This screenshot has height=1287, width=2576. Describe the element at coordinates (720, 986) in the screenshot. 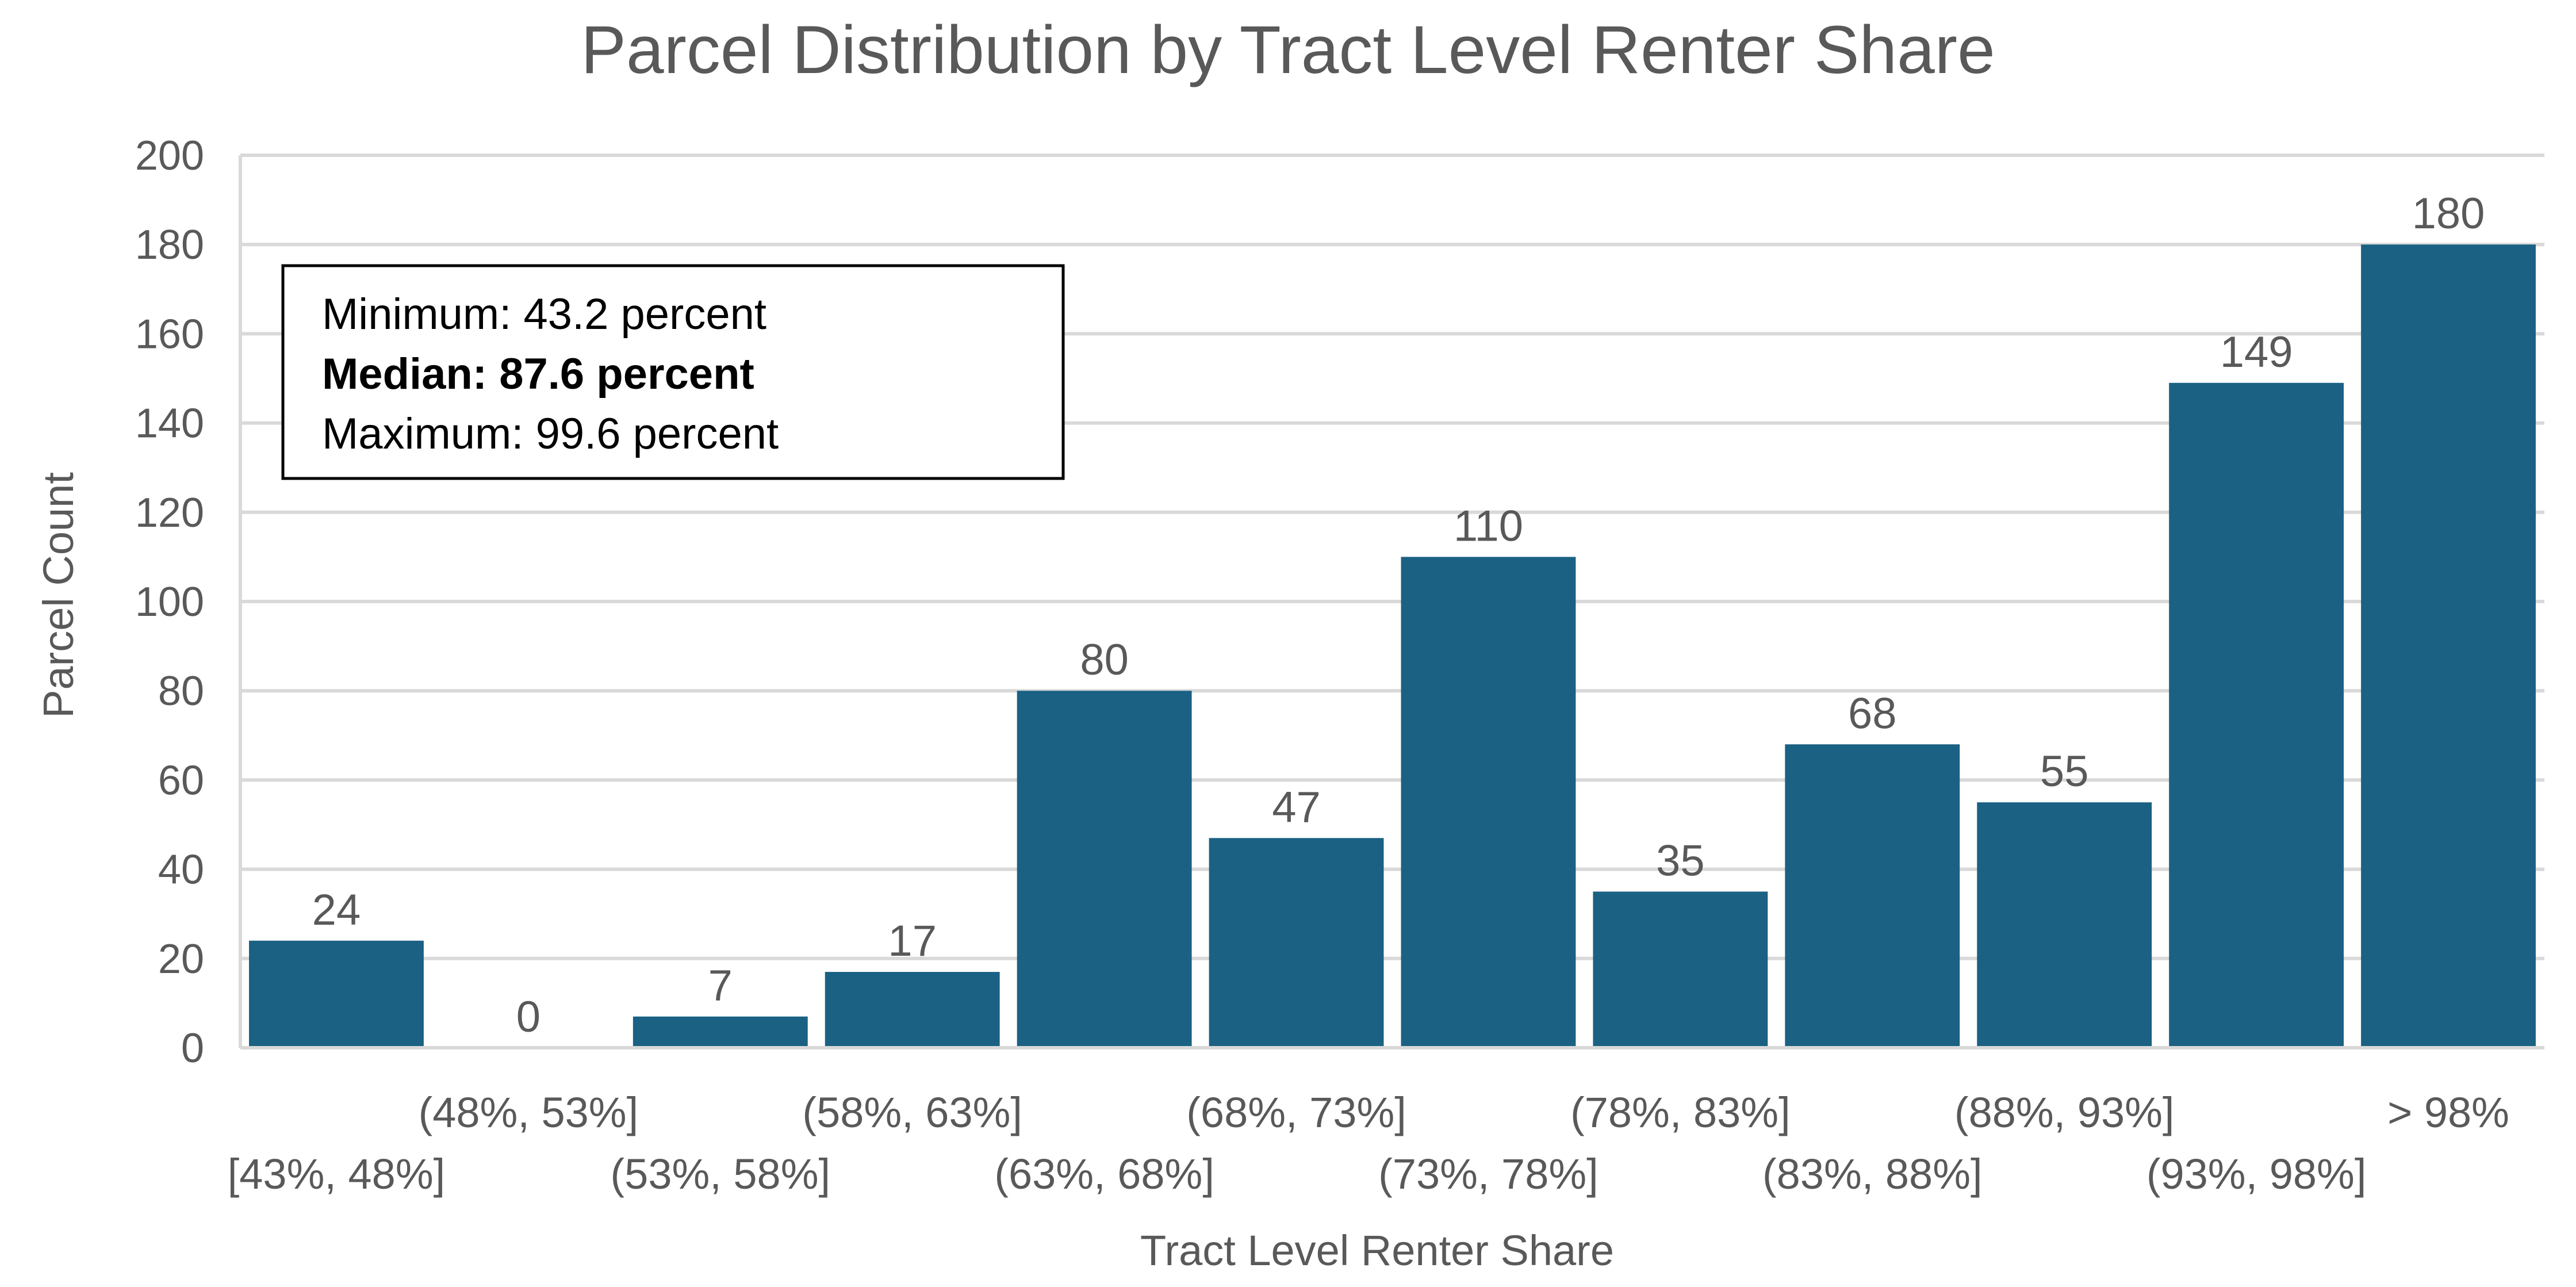

I see `data-label: 7` at that location.